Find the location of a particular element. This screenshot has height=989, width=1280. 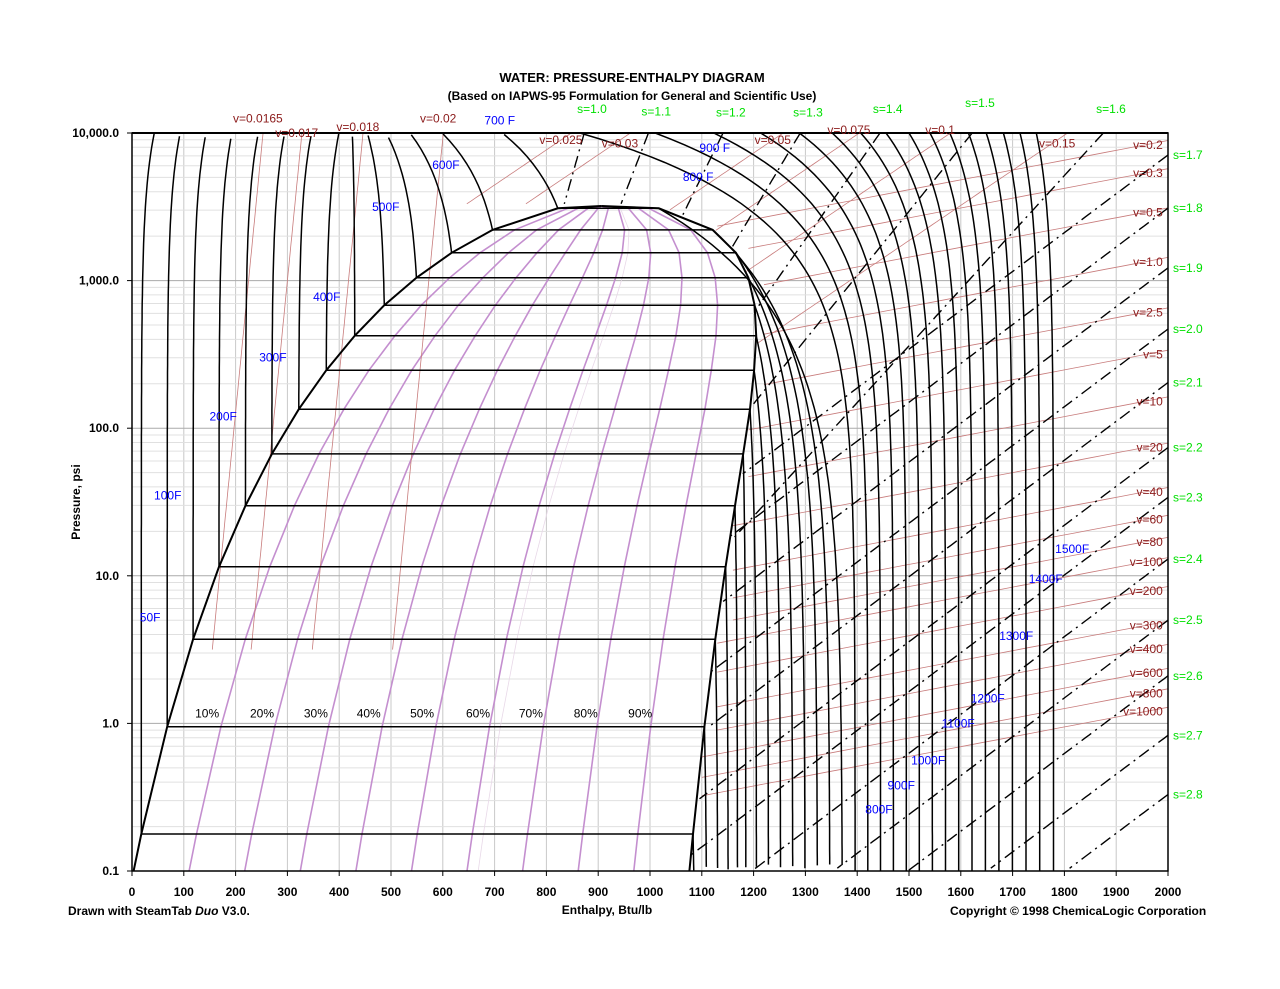

isotherm-label: 900 F is located at coordinates (714, 148).